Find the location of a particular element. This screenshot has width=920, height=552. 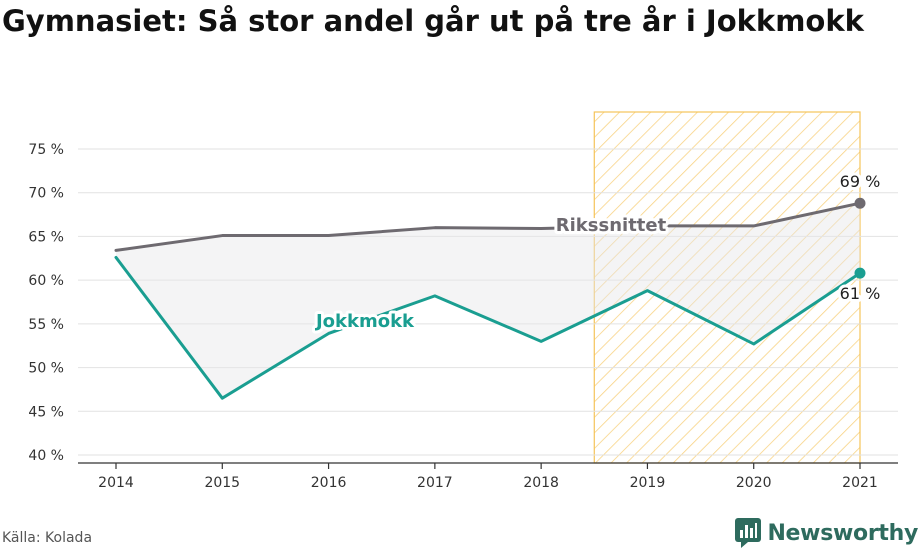

x-tick-label: 2015 is located at coordinates (222, 483).